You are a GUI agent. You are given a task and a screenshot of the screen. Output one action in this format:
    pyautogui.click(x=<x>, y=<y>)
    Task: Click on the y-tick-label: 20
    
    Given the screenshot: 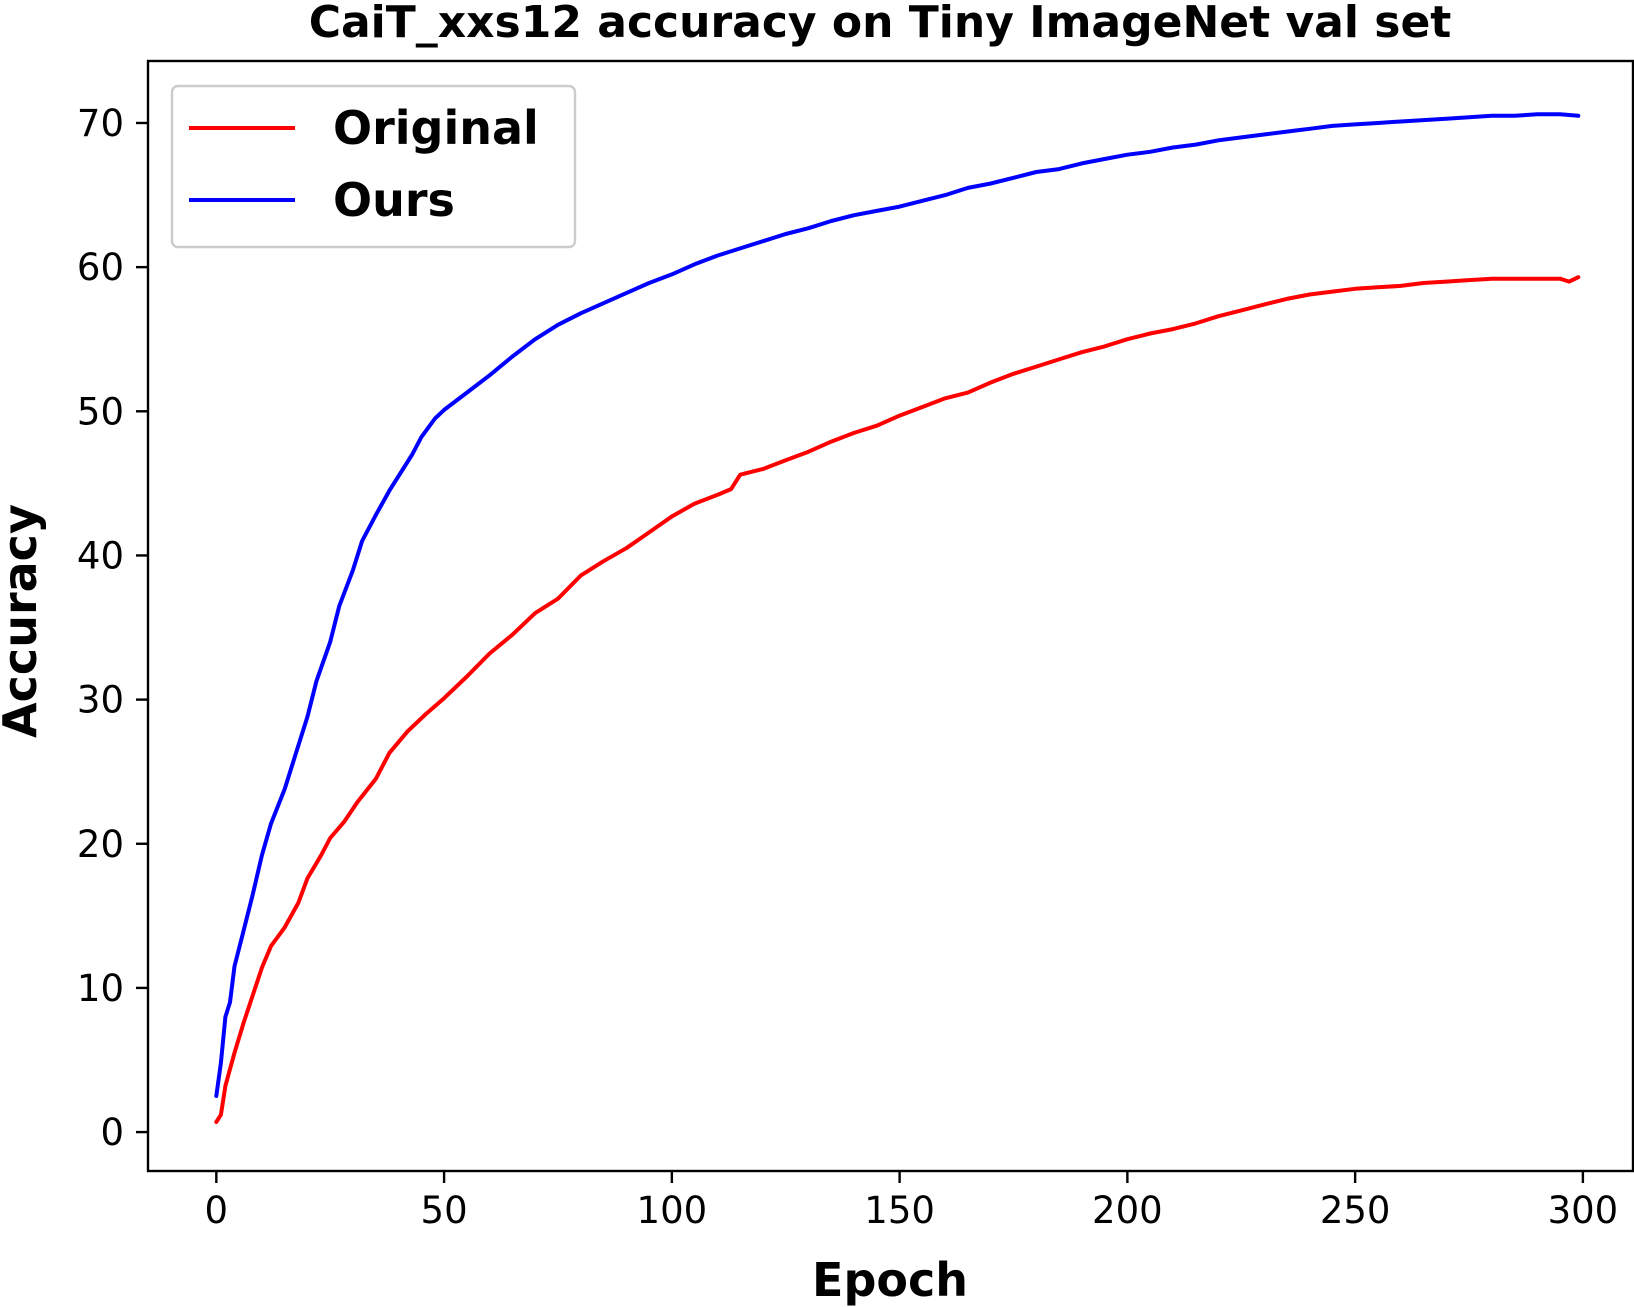 What is the action you would take?
    pyautogui.click(x=100, y=844)
    